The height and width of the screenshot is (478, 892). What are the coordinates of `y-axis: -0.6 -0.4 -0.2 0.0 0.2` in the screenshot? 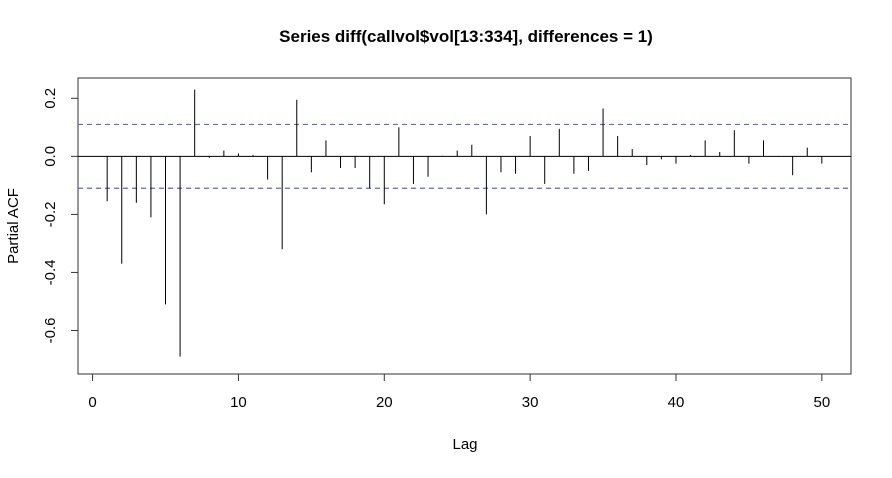 It's located at (60, 216).